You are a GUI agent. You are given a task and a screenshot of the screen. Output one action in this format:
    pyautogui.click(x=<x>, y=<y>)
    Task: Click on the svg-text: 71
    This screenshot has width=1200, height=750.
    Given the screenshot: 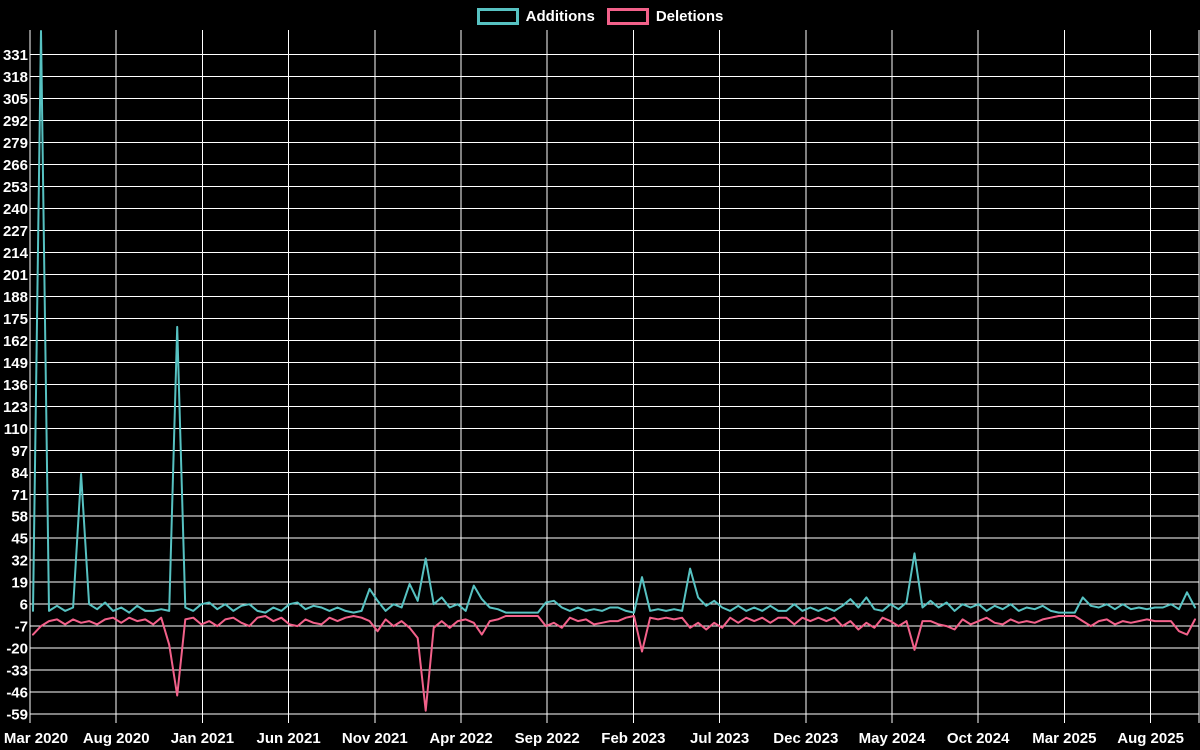 What is the action you would take?
    pyautogui.click(x=19, y=495)
    